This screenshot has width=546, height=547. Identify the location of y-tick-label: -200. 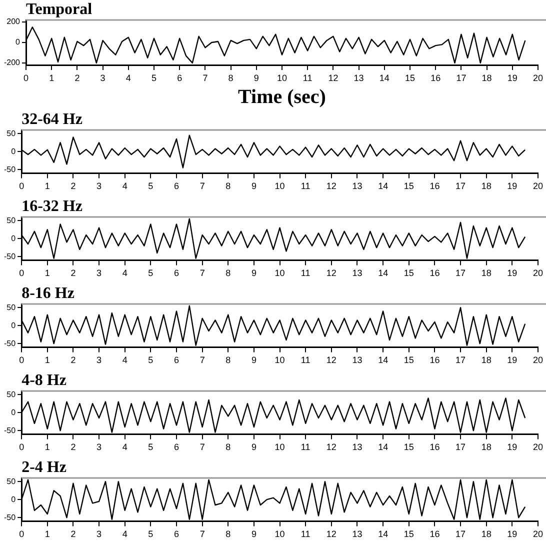
(12, 63).